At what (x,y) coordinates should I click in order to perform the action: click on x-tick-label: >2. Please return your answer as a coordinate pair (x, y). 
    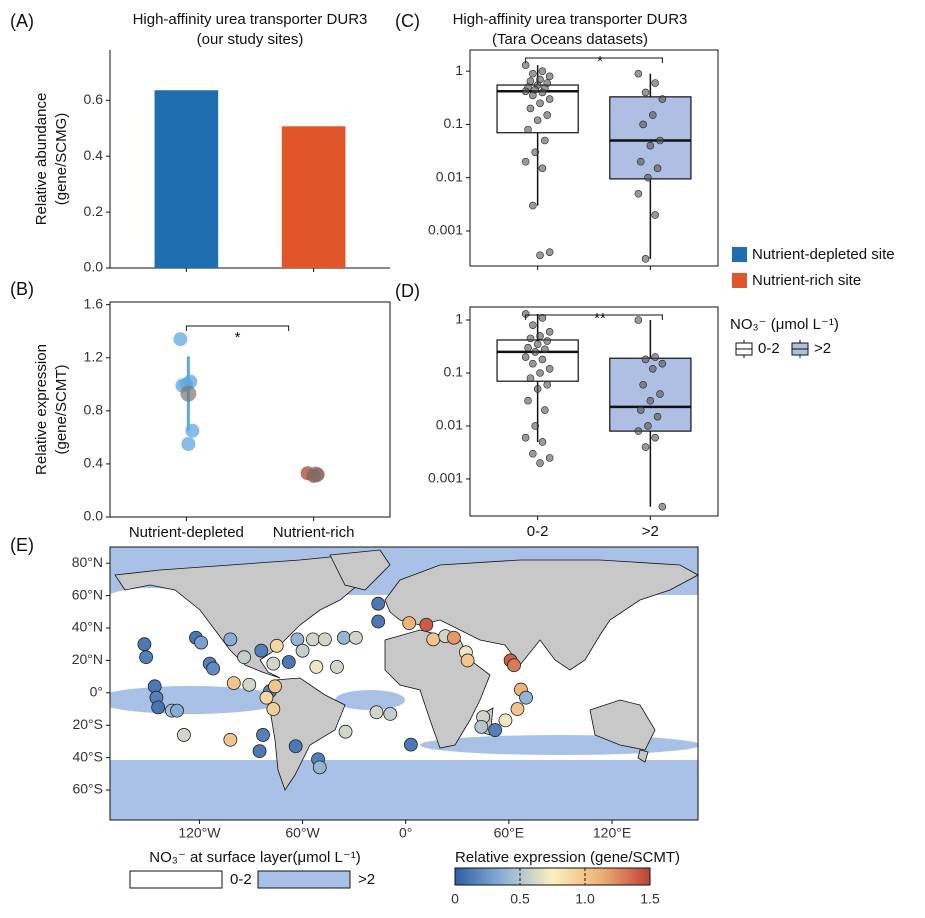
    Looking at the image, I should click on (650, 531).